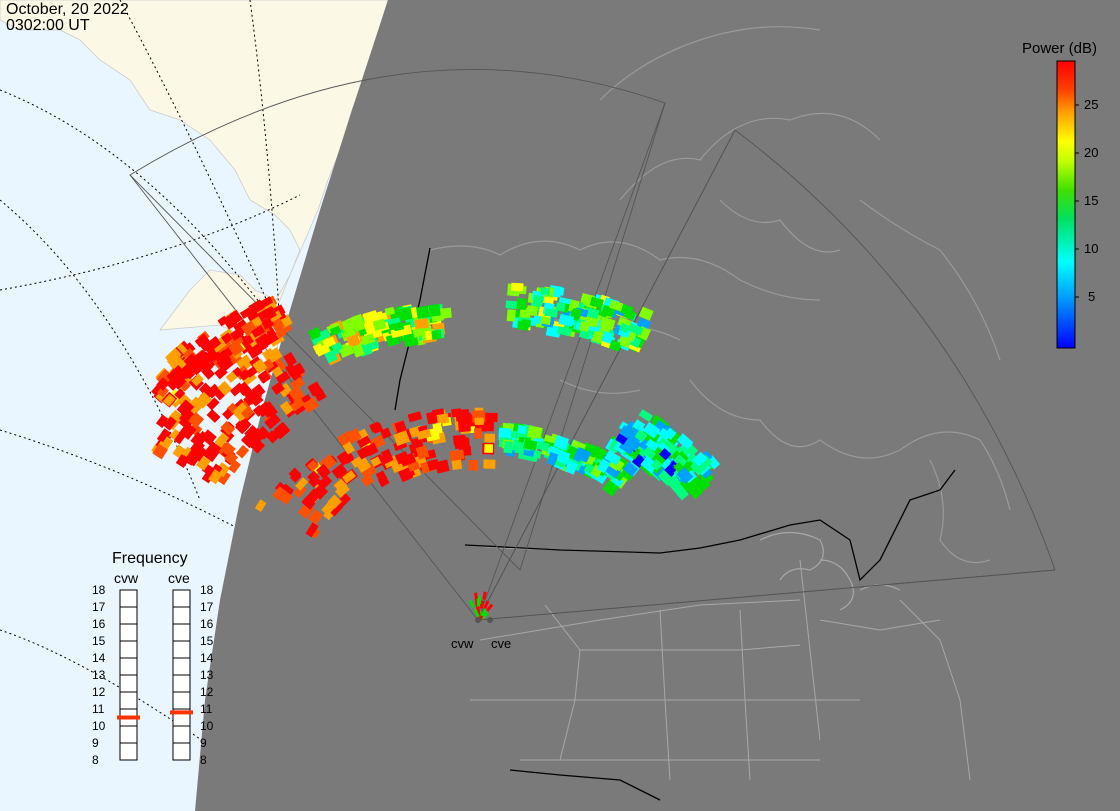  What do you see at coordinates (717, 662) in the screenshot?
I see `political-borders` at bounding box center [717, 662].